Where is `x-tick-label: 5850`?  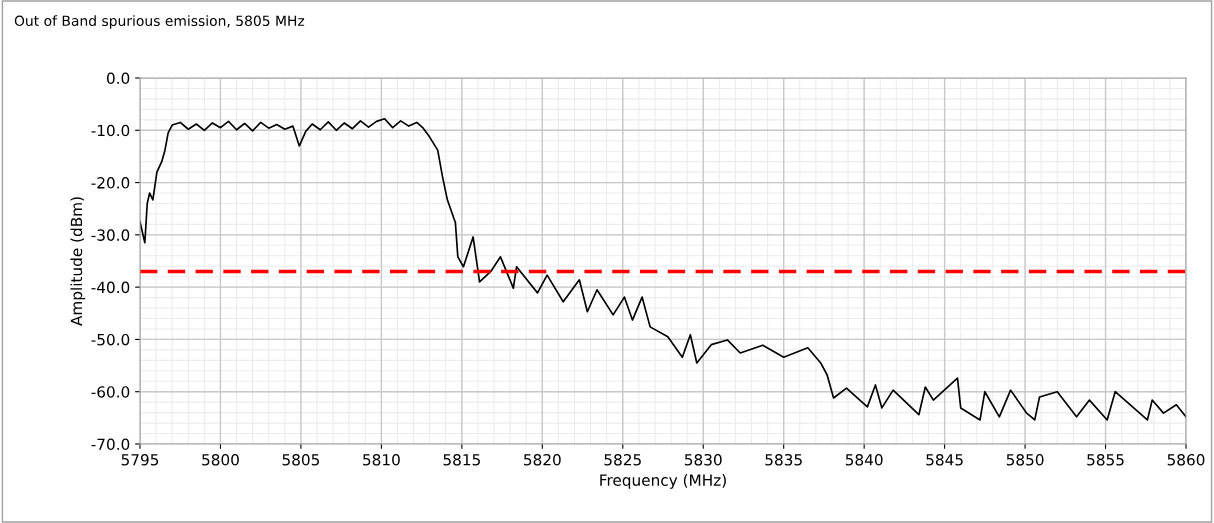
x-tick-label: 5850 is located at coordinates (1025, 459).